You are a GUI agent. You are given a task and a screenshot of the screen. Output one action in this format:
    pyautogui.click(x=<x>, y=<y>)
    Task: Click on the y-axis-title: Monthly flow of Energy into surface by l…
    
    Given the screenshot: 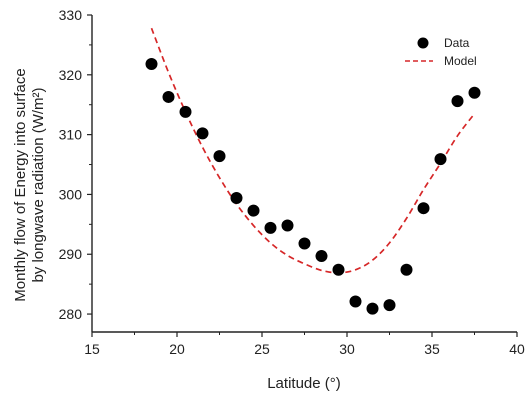 What is the action you would take?
    pyautogui.click(x=29, y=184)
    